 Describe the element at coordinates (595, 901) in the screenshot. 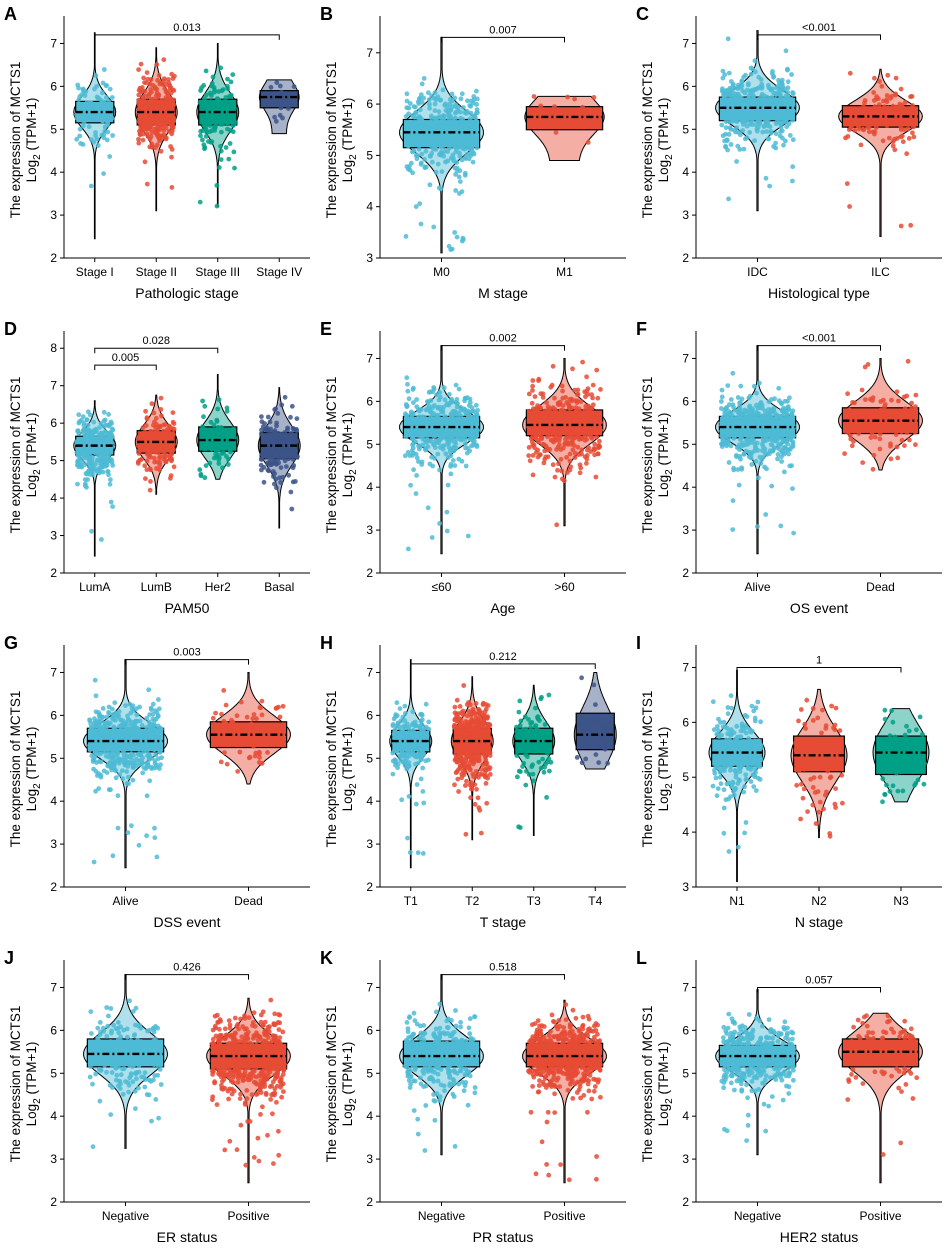

I see `x-tick-label: T4` at that location.